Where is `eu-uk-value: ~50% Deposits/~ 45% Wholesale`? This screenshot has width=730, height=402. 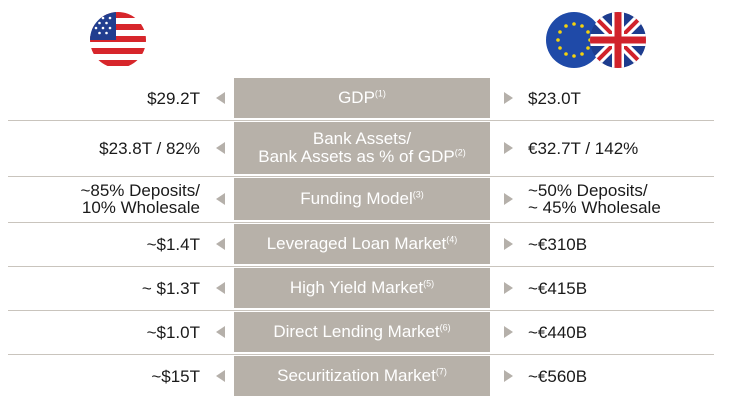
eu-uk-value: ~50% Deposits/~ 45% Wholesale is located at coordinates (594, 199).